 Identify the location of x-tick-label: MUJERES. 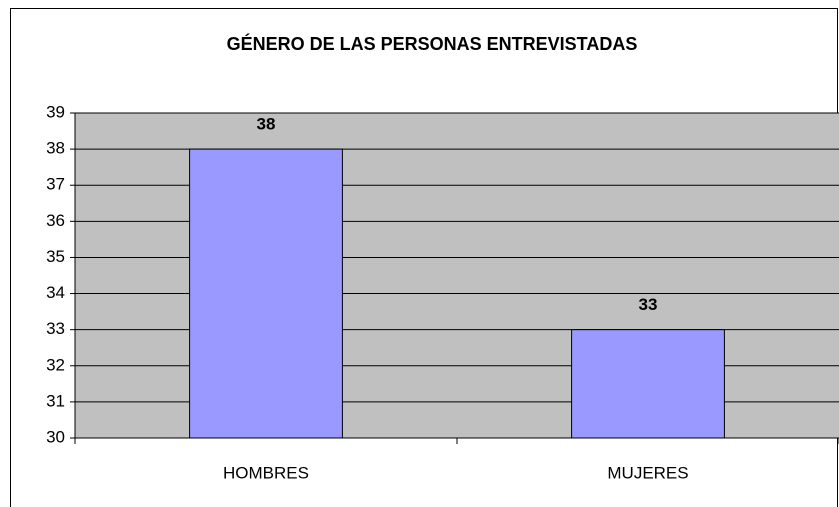
(647, 472).